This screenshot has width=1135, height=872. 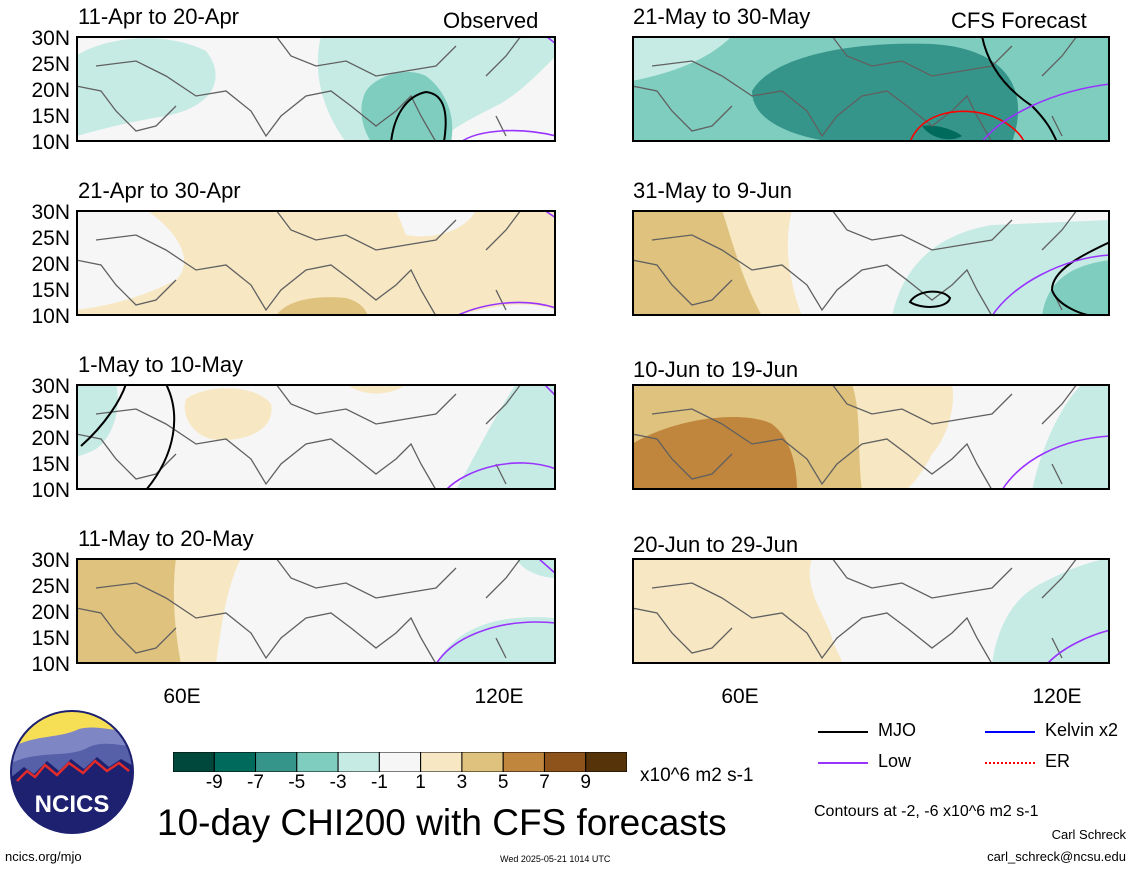 I want to click on logo-text: NCICS, so click(x=72, y=804).